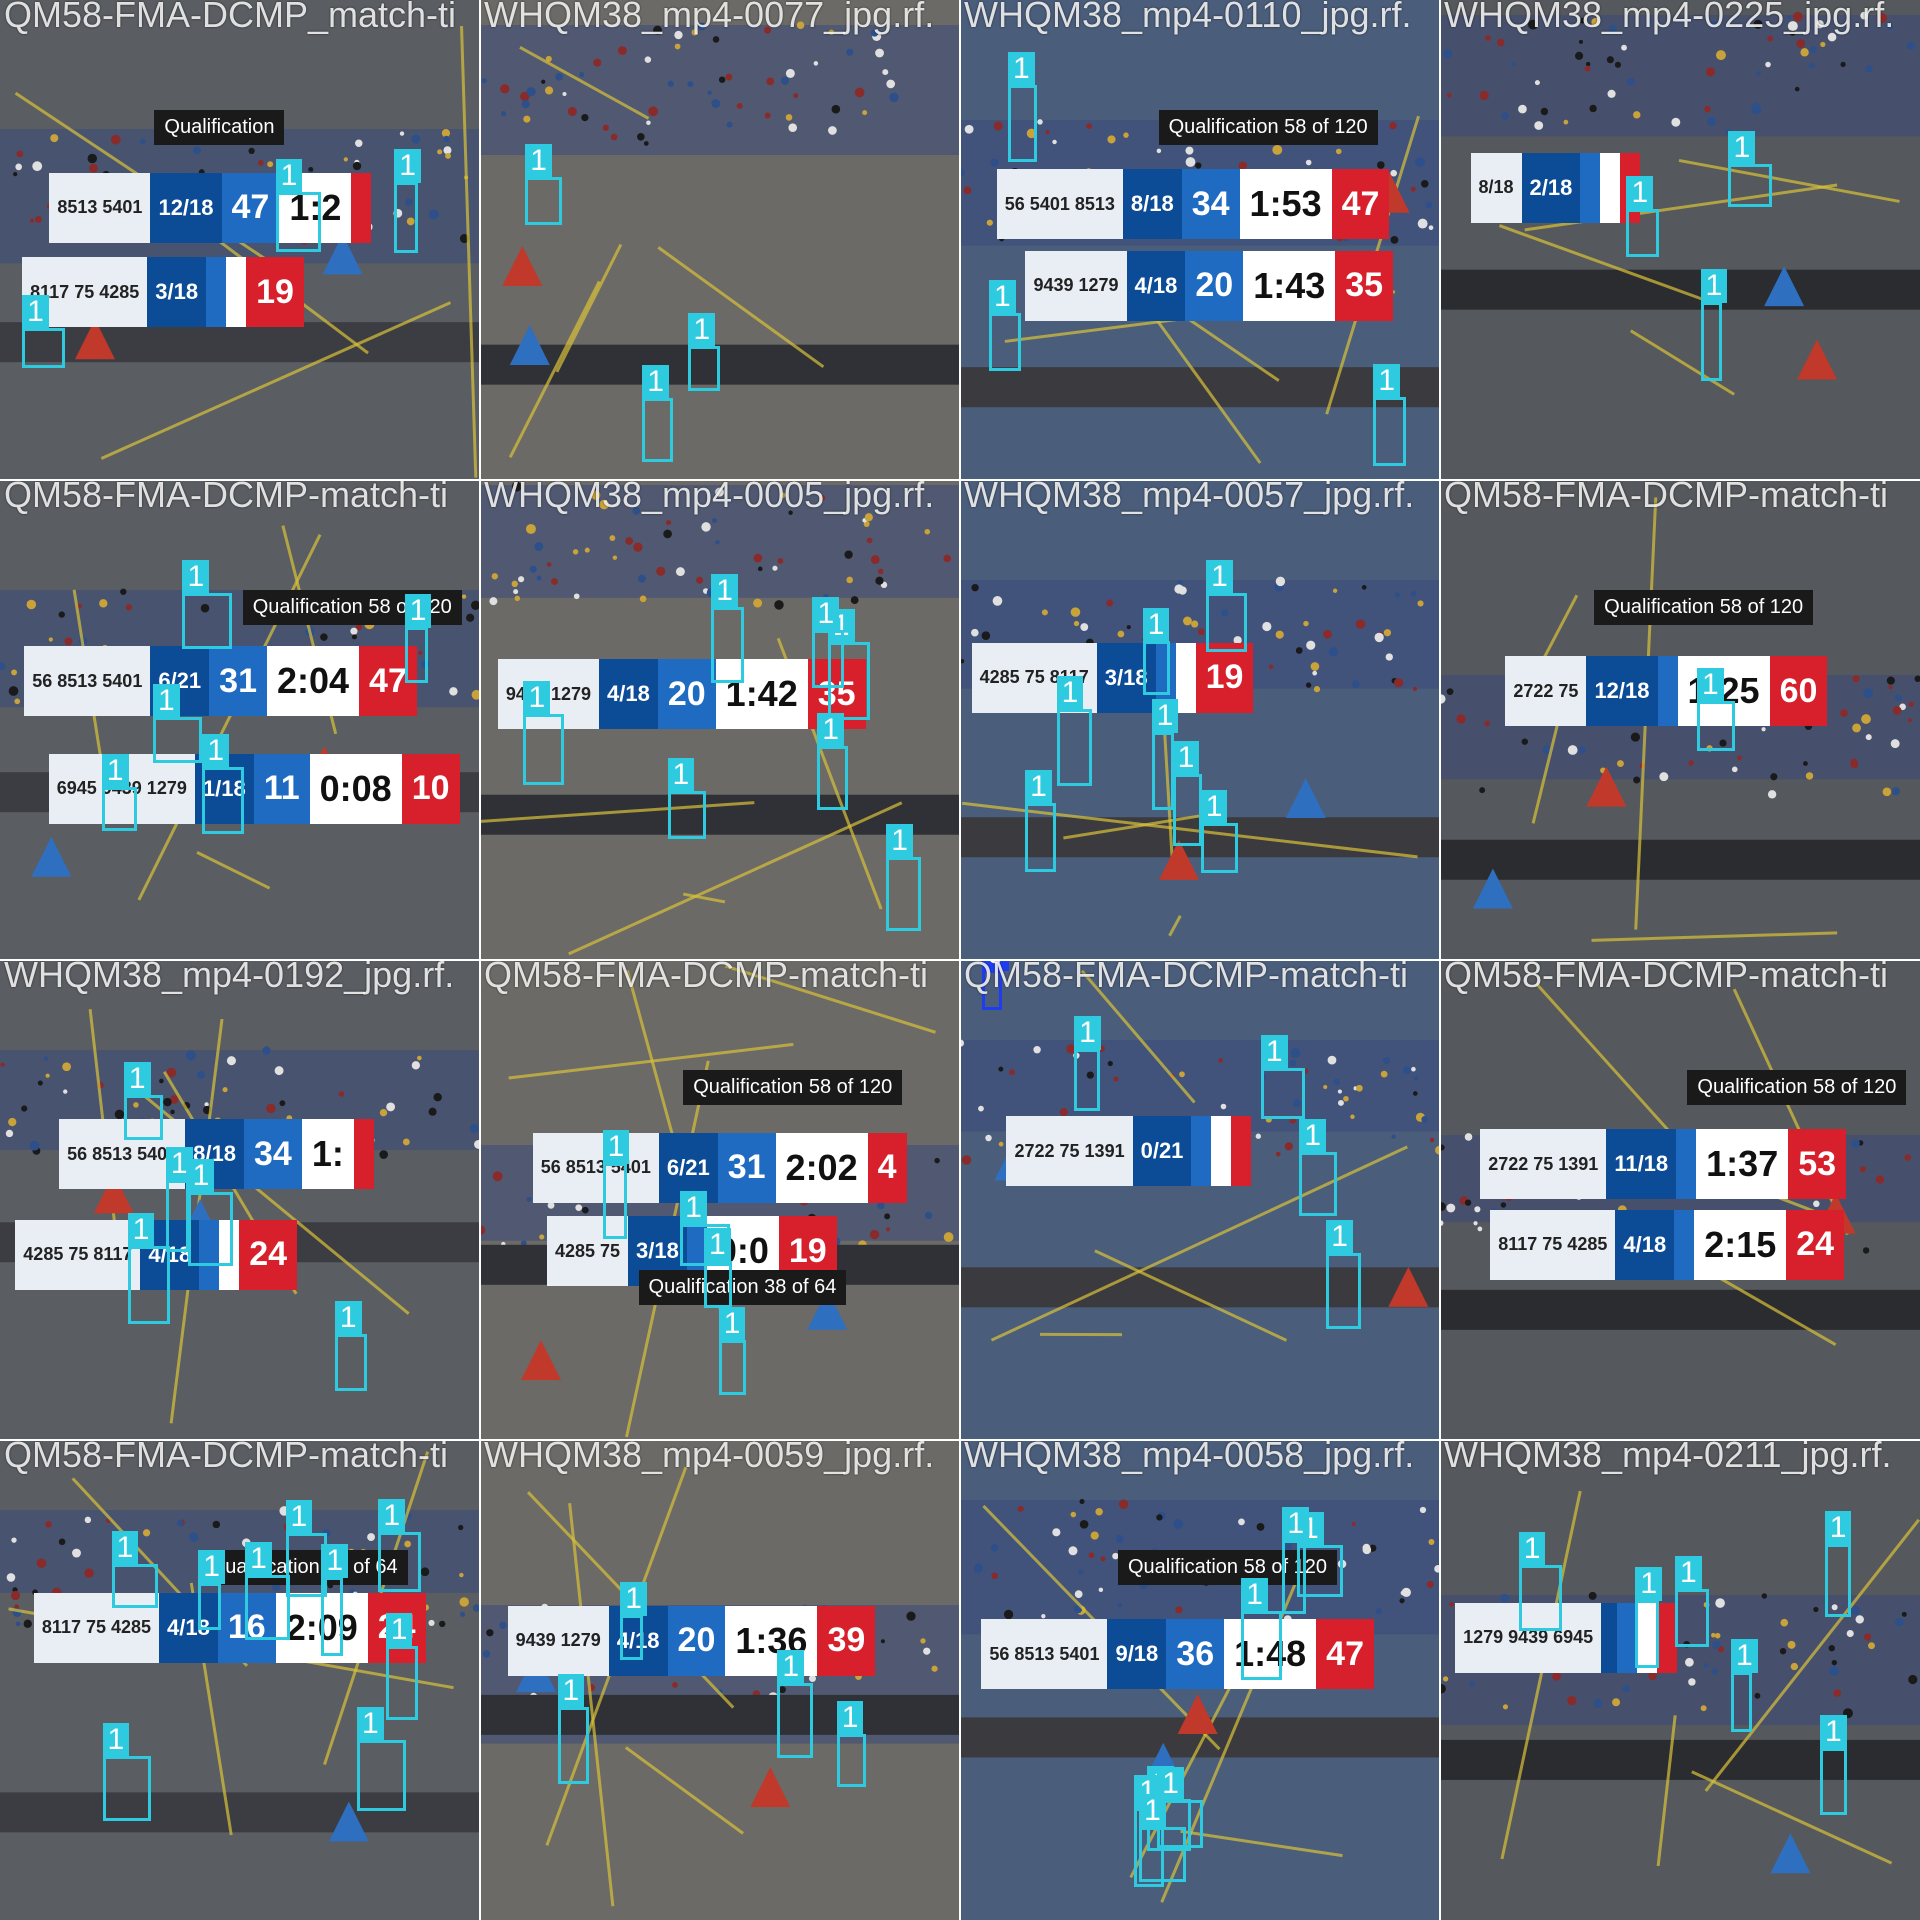 Image resolution: width=1920 pixels, height=1920 pixels. I want to click on score-frac: 3/18, so click(1126, 677).